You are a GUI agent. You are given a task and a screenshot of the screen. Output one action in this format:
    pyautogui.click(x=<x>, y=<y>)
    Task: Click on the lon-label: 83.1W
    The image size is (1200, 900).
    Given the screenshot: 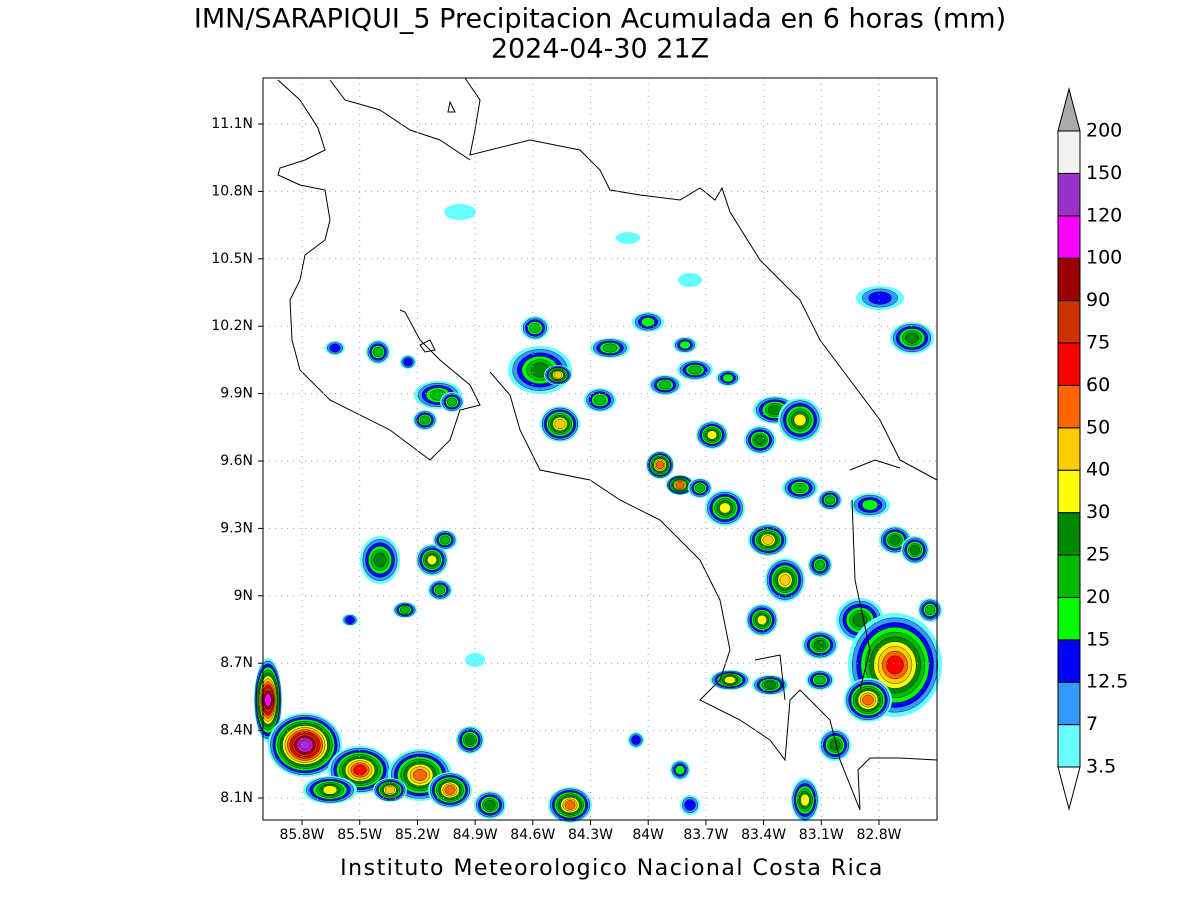 What is the action you would take?
    pyautogui.click(x=821, y=835)
    